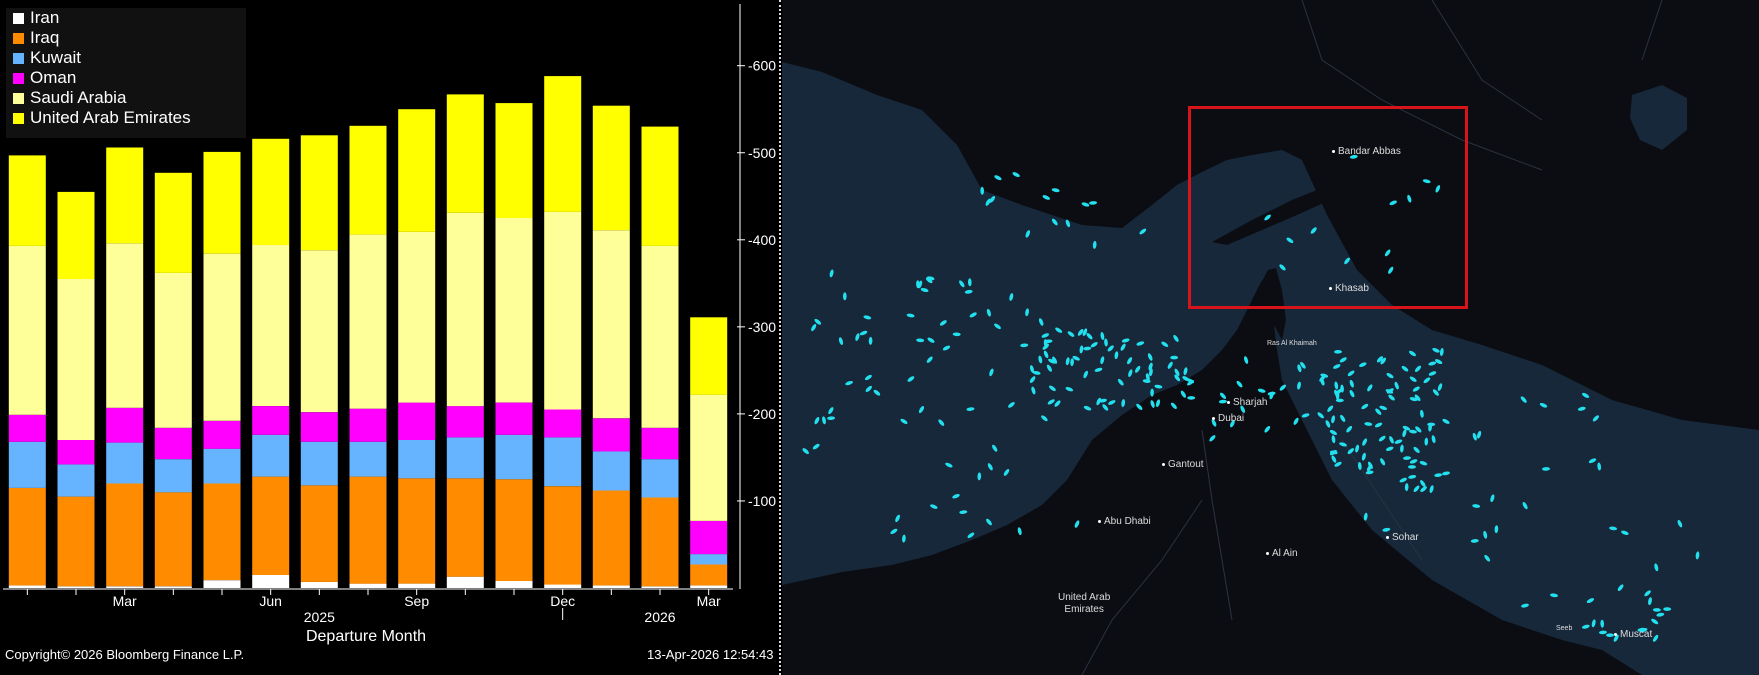 Image resolution: width=1759 pixels, height=675 pixels. What do you see at coordinates (18, 18) in the screenshot?
I see `legend-swatch-iran` at bounding box center [18, 18].